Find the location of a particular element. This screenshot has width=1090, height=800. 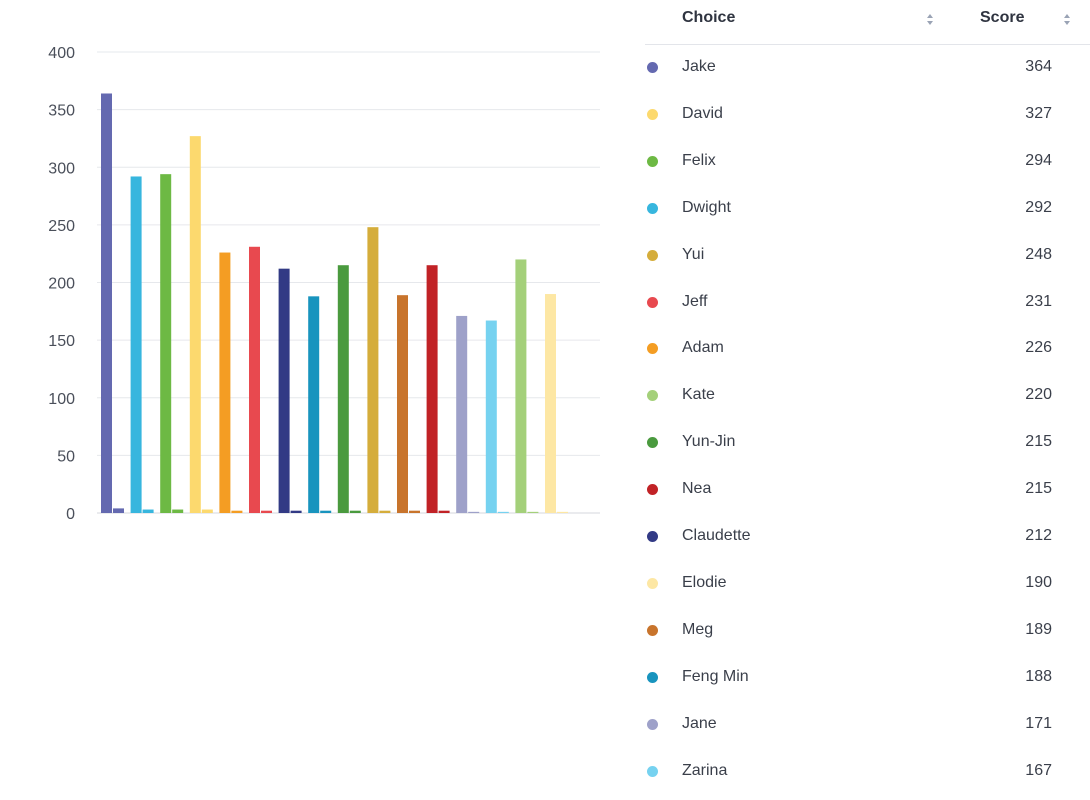

choice-score: 226 is located at coordinates (1038, 348).